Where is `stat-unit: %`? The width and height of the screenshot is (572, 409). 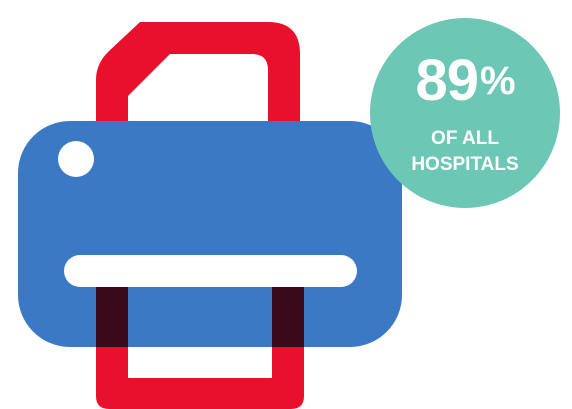 stat-unit: % is located at coordinates (497, 81).